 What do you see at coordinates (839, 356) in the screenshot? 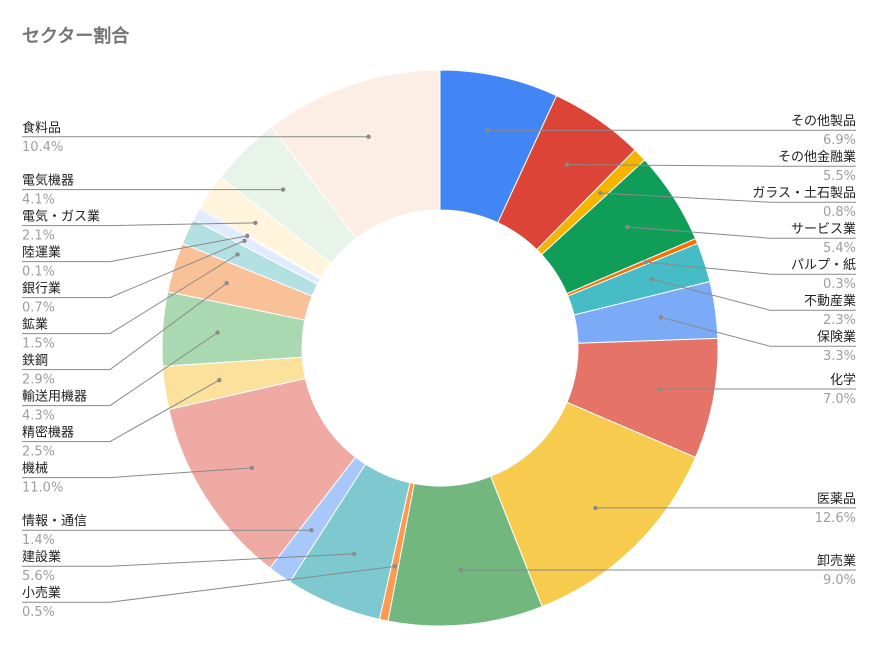
I see `slice-label-percent: 3.3%` at bounding box center [839, 356].